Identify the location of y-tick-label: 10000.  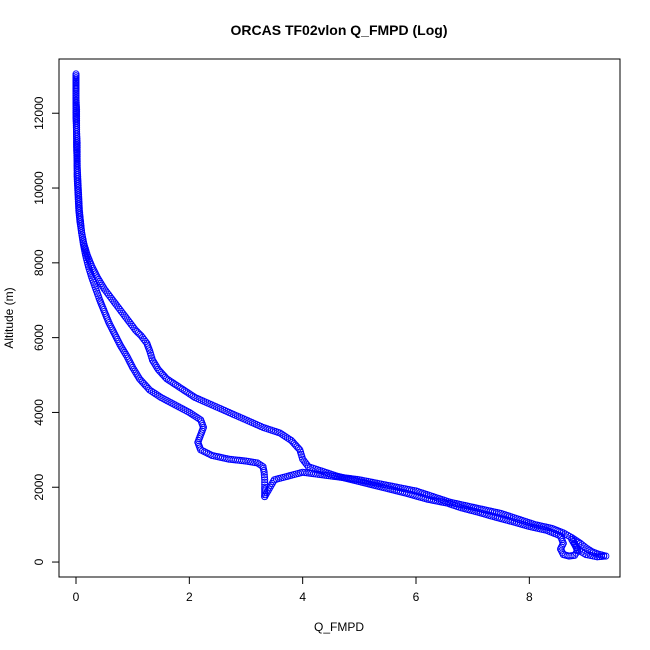
(39, 188).